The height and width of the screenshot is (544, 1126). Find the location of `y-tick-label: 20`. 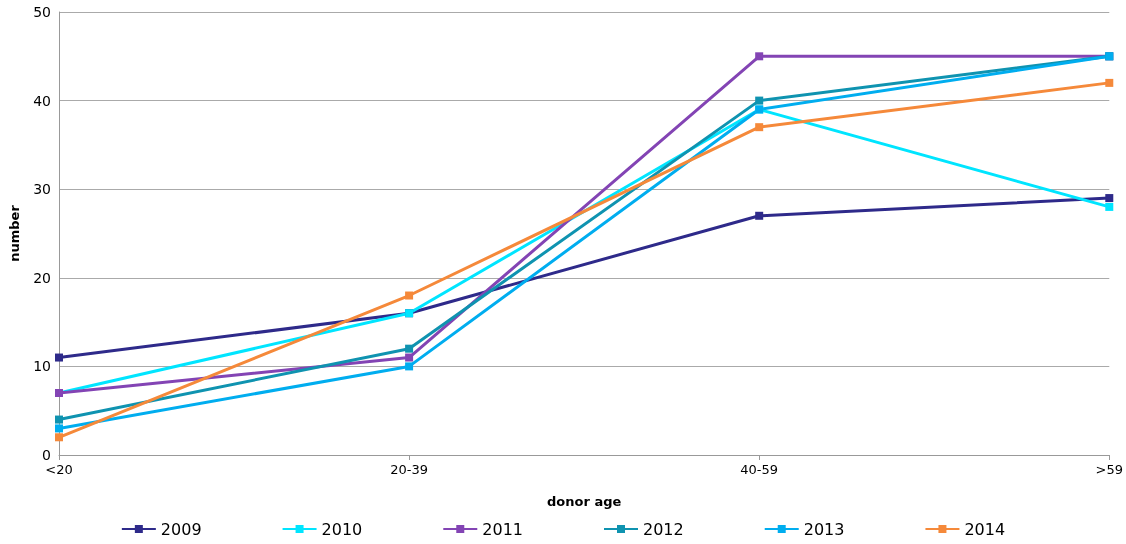

y-tick-label: 20 is located at coordinates (42, 277).